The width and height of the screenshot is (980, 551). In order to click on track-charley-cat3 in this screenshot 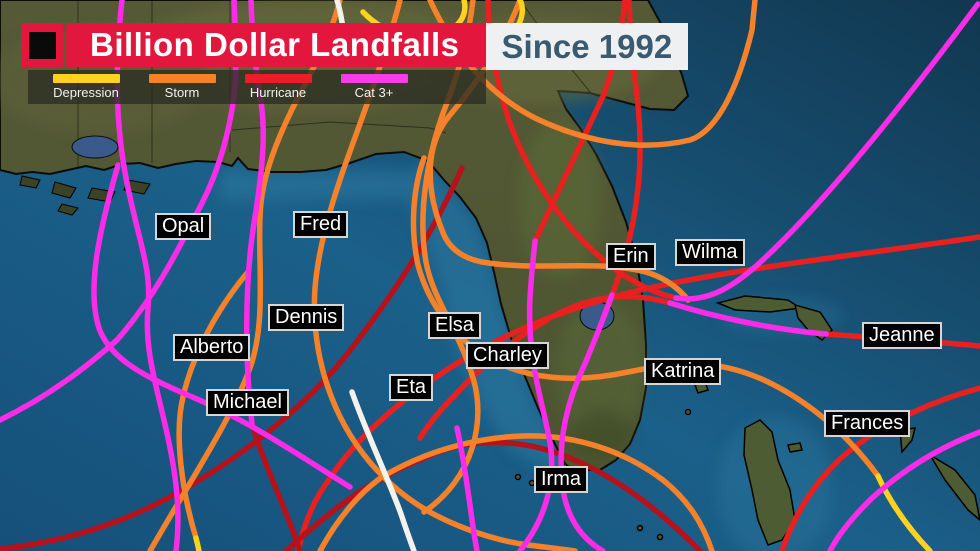, I will do `click(536, 394)`.